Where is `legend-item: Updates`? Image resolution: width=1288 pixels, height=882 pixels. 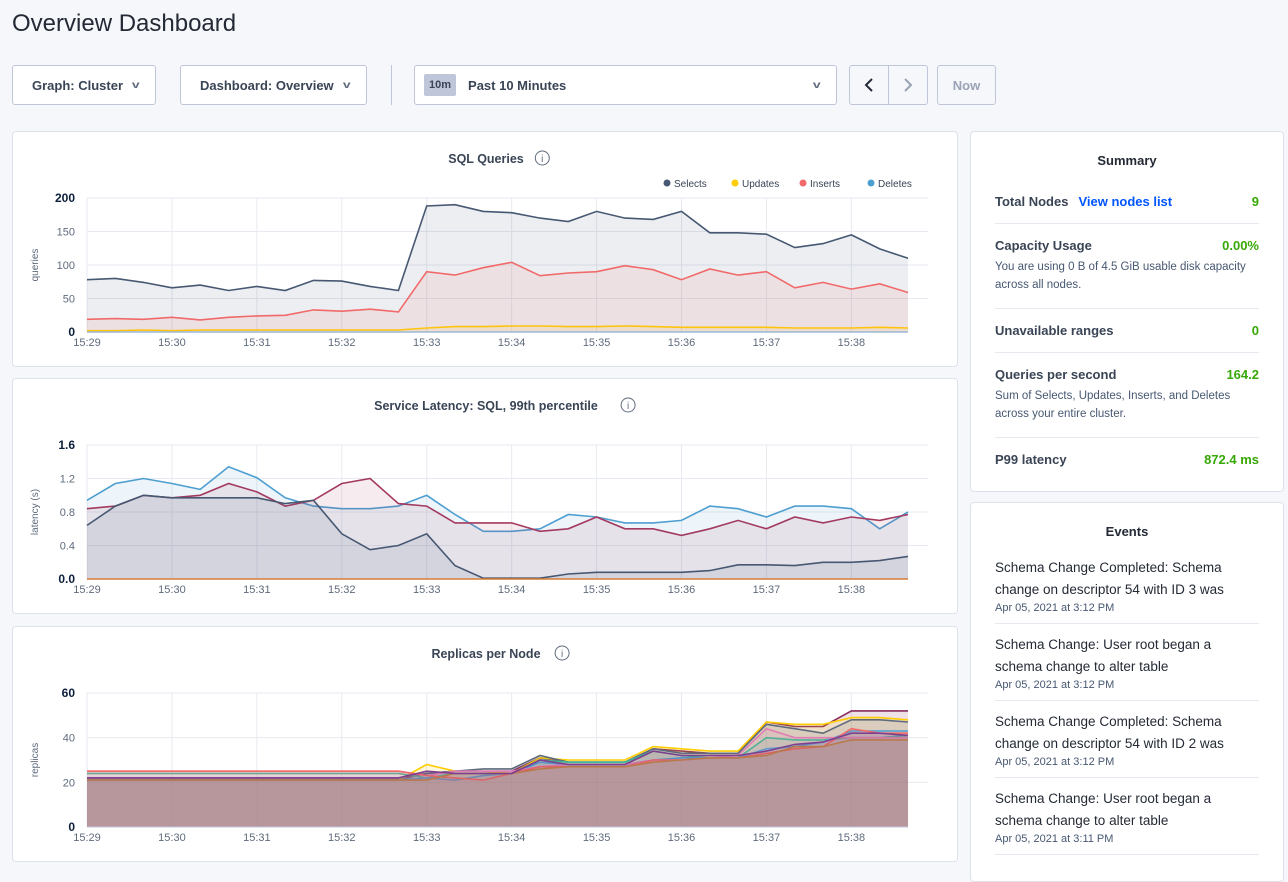
legend-item: Updates is located at coordinates (755, 184).